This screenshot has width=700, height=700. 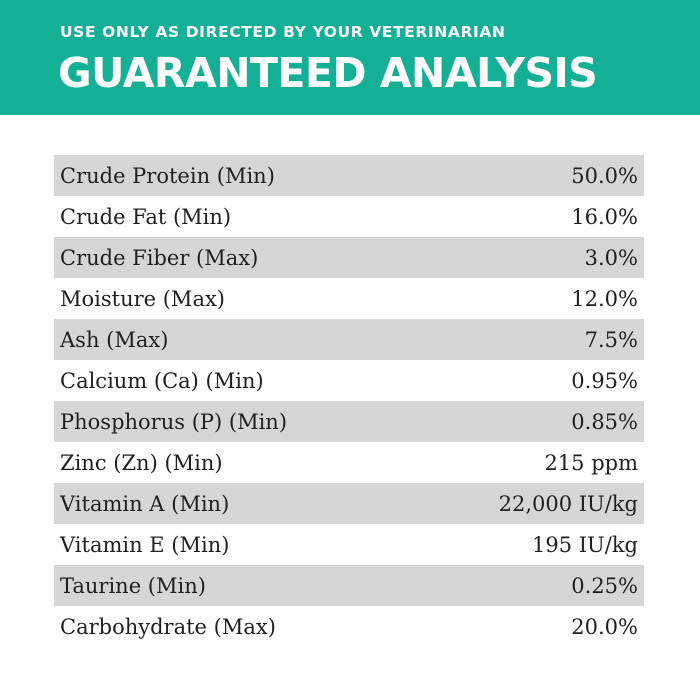 I want to click on nutrient-value: 0.95%, so click(x=604, y=380).